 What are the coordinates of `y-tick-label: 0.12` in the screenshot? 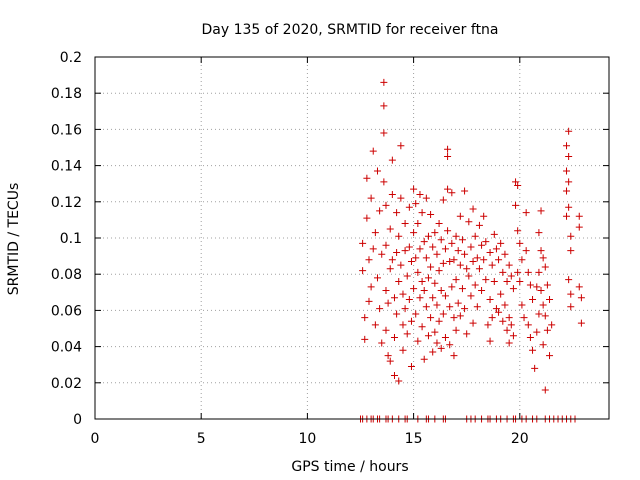 It's located at (66, 203).